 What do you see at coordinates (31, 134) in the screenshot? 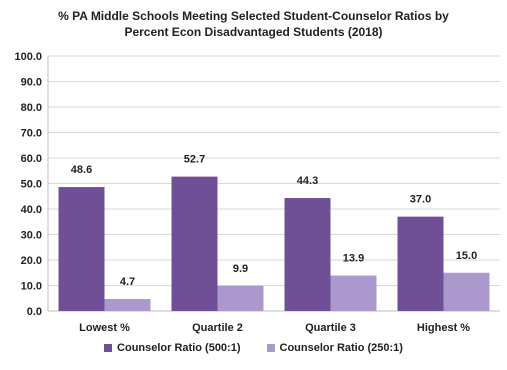
I see `y-tick-label: 70.0` at bounding box center [31, 134].